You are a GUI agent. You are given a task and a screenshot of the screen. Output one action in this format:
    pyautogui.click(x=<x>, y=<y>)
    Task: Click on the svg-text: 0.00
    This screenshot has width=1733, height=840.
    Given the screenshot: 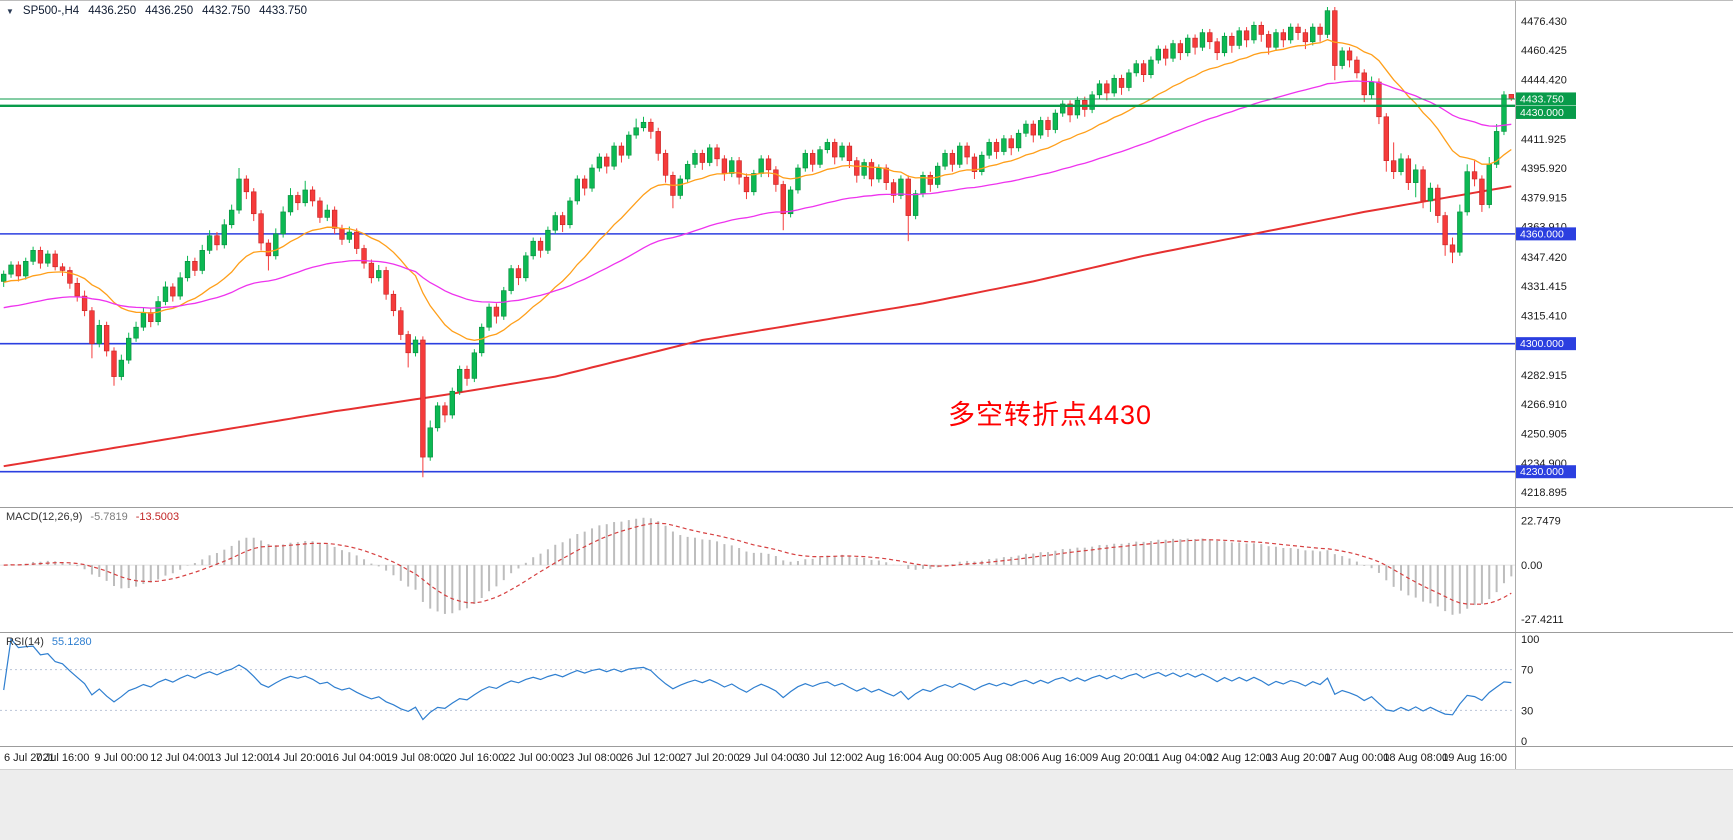 What is the action you would take?
    pyautogui.click(x=1531, y=566)
    